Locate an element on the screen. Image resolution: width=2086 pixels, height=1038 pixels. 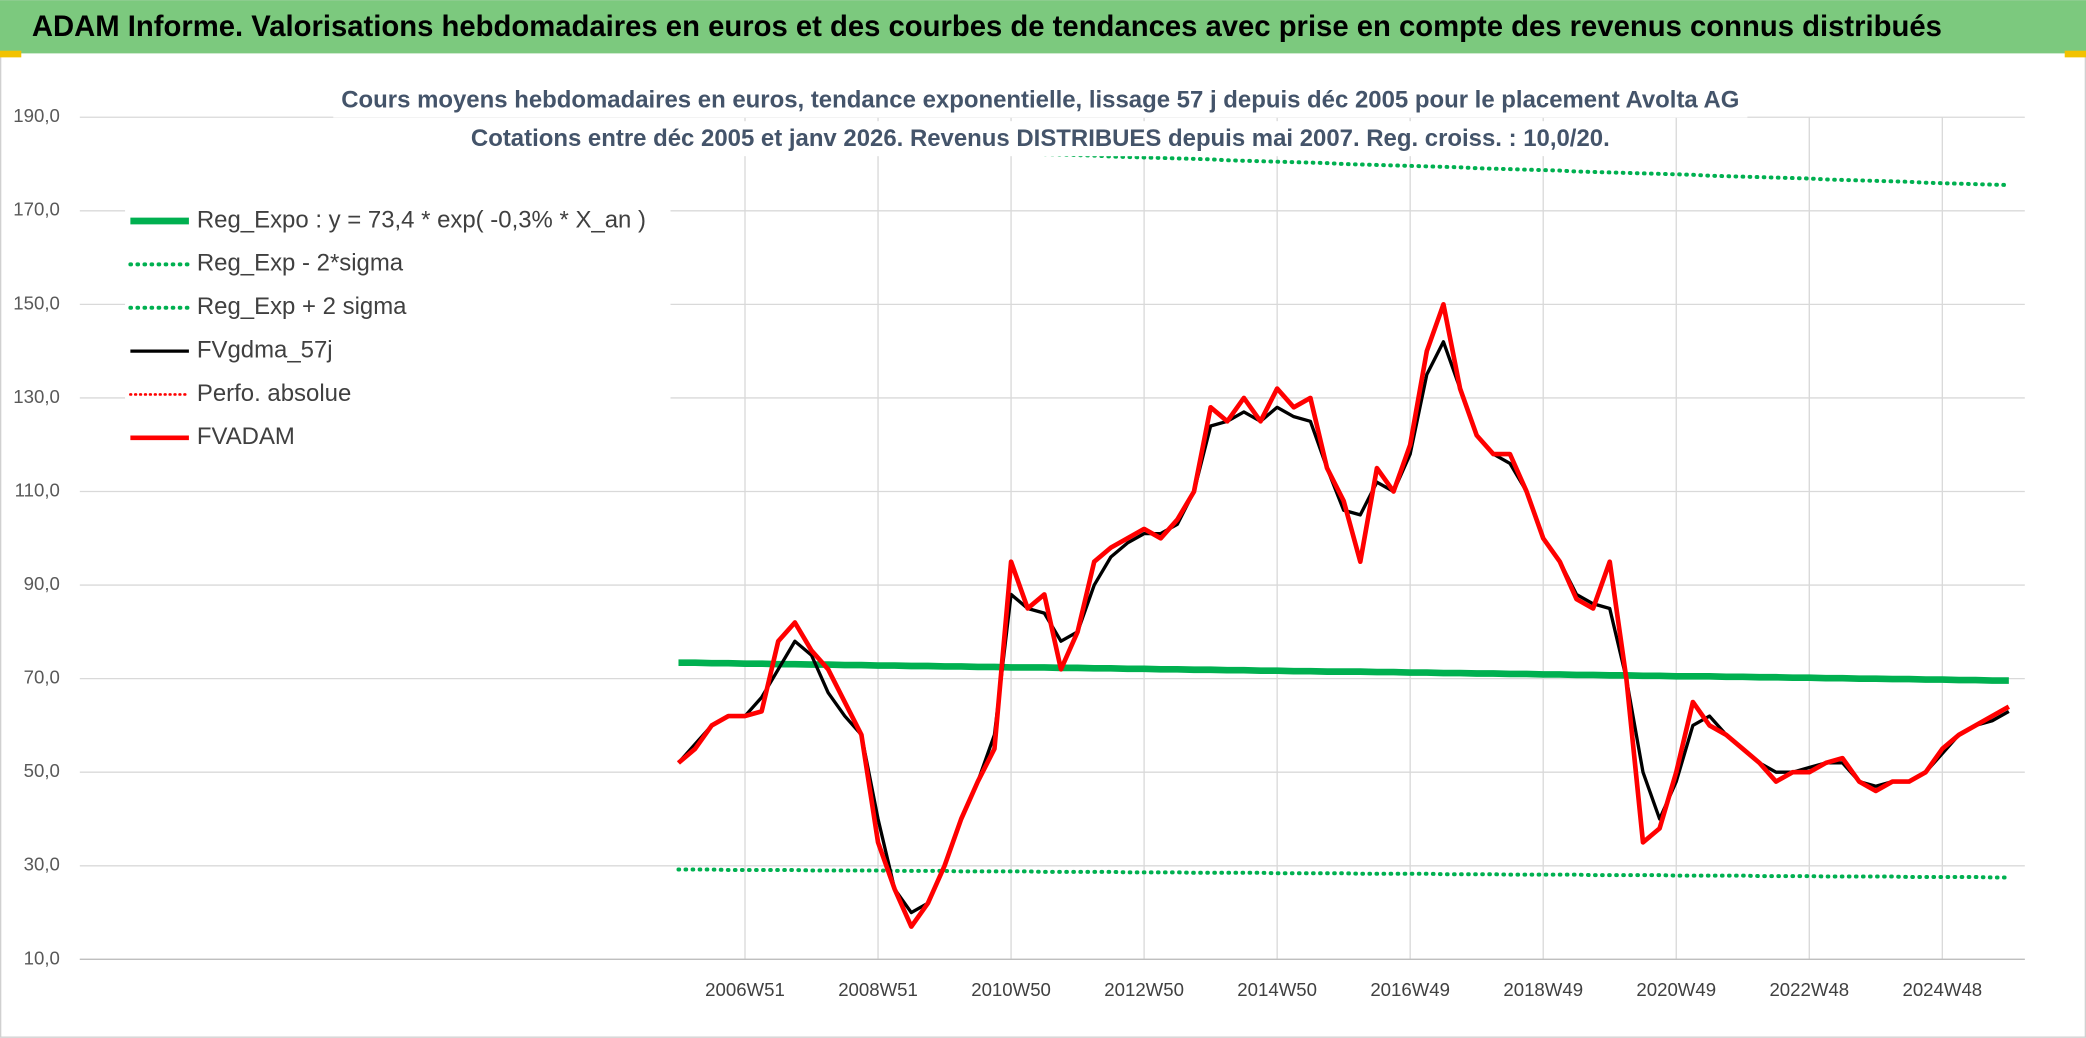
legend-label: FVgdma_57j is located at coordinates (265, 349).